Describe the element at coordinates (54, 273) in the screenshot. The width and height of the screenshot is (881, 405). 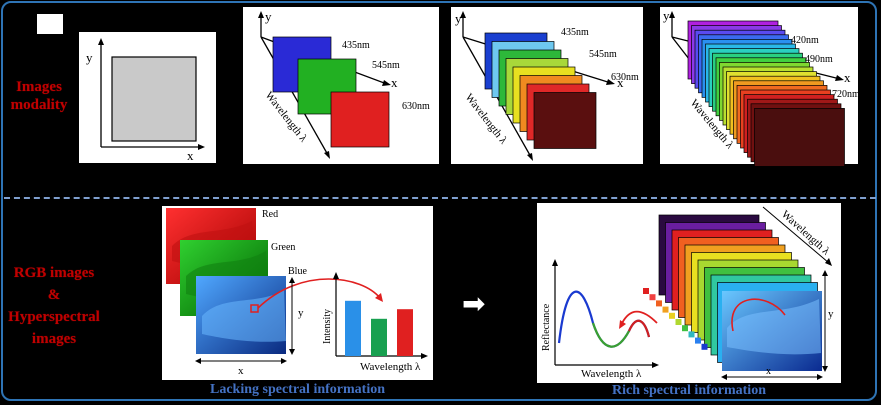
I see `row-label-line: RGB images` at that location.